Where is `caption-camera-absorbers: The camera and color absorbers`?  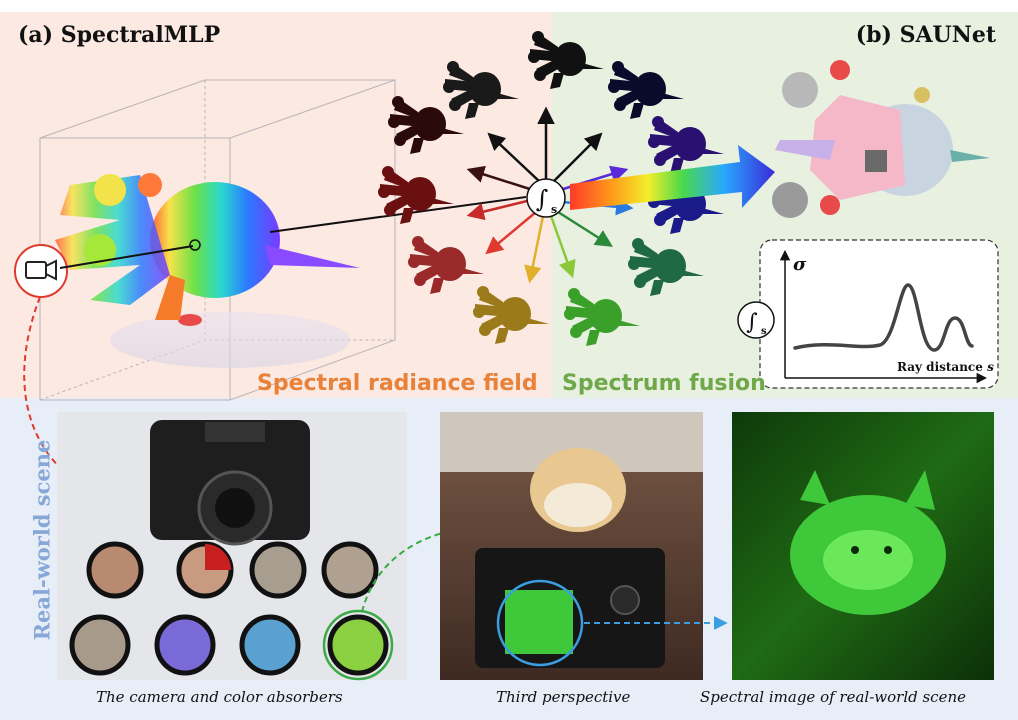
caption-camera-absorbers: The camera and color absorbers is located at coordinates (219, 697).